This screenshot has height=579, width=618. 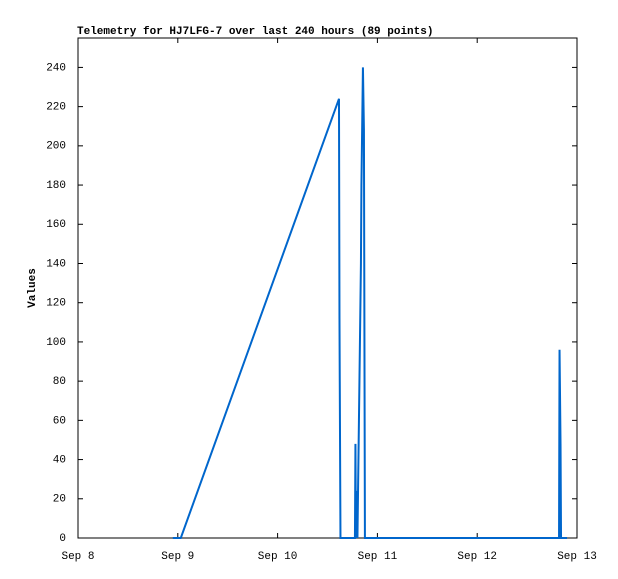 What do you see at coordinates (56, 343) in the screenshot?
I see `y-tick-label: 100` at bounding box center [56, 343].